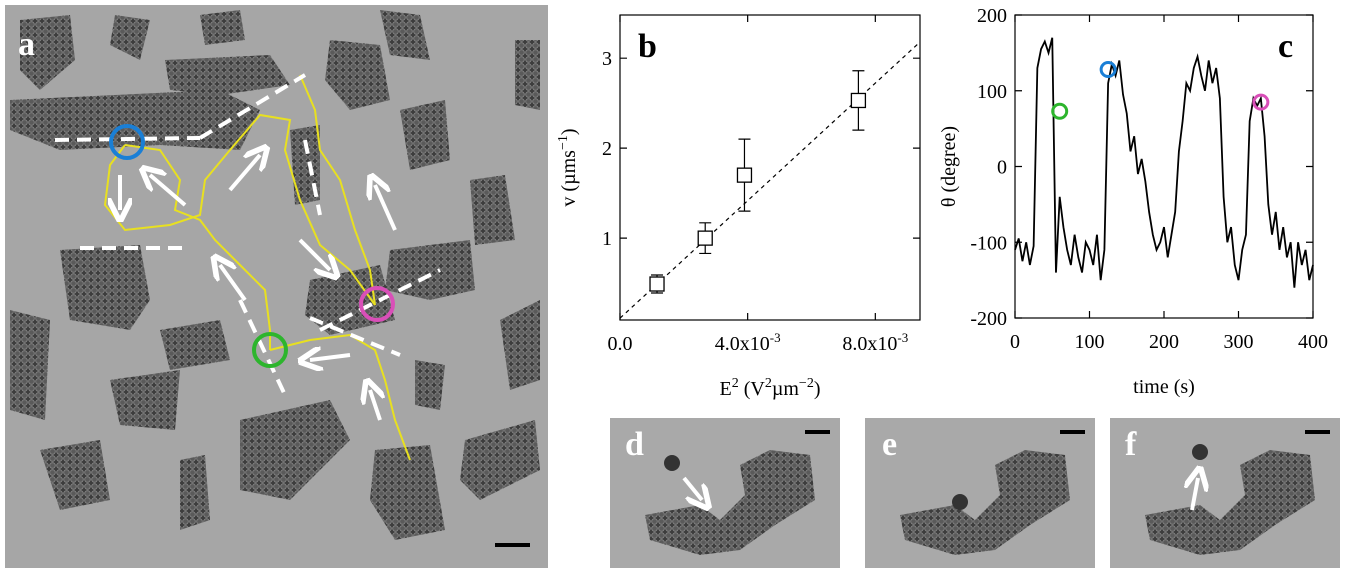  What do you see at coordinates (988, 243) in the screenshot?
I see `y-tick-label: -100` at bounding box center [988, 243].